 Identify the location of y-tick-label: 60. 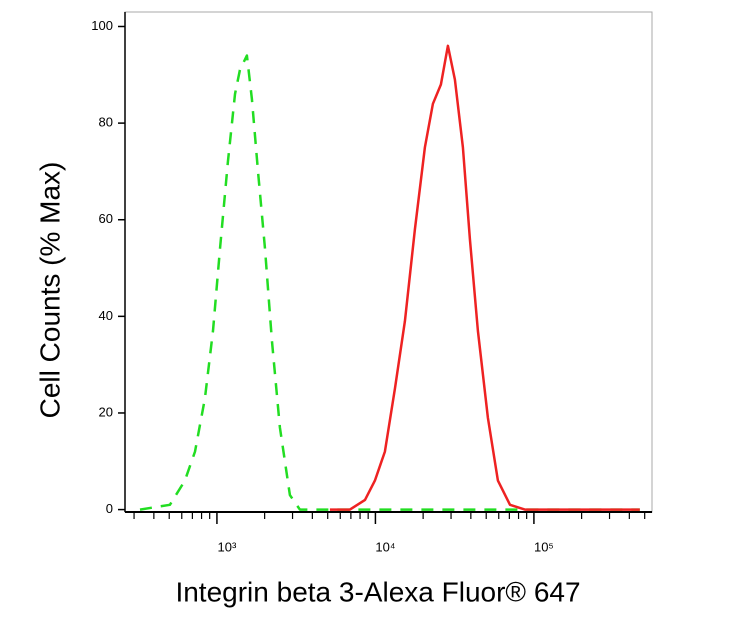
(106, 218).